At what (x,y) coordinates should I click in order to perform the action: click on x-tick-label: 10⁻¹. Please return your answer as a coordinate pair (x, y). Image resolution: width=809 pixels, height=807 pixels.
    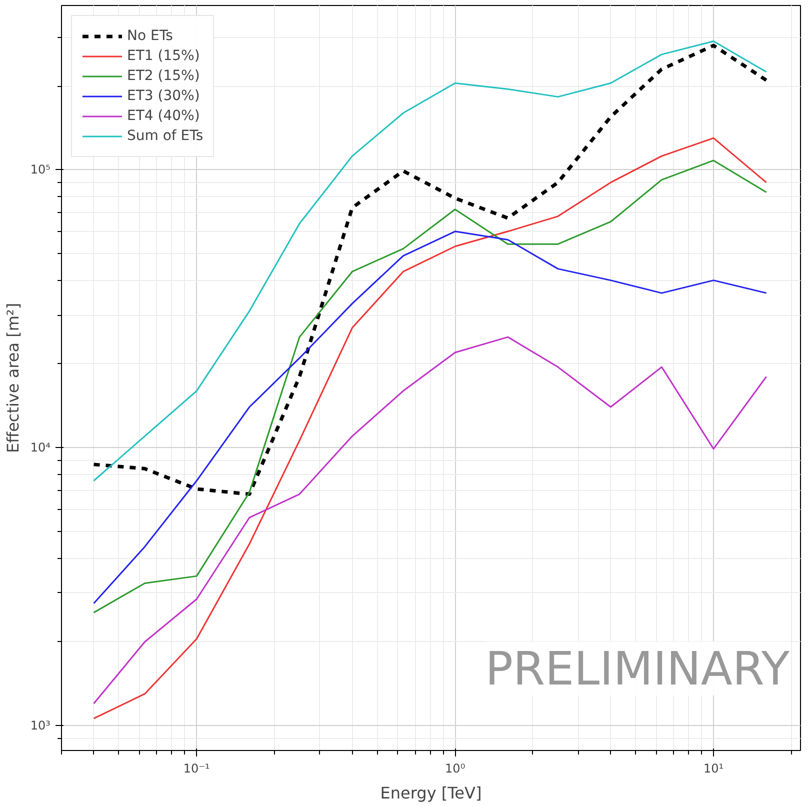
    Looking at the image, I should click on (196, 769).